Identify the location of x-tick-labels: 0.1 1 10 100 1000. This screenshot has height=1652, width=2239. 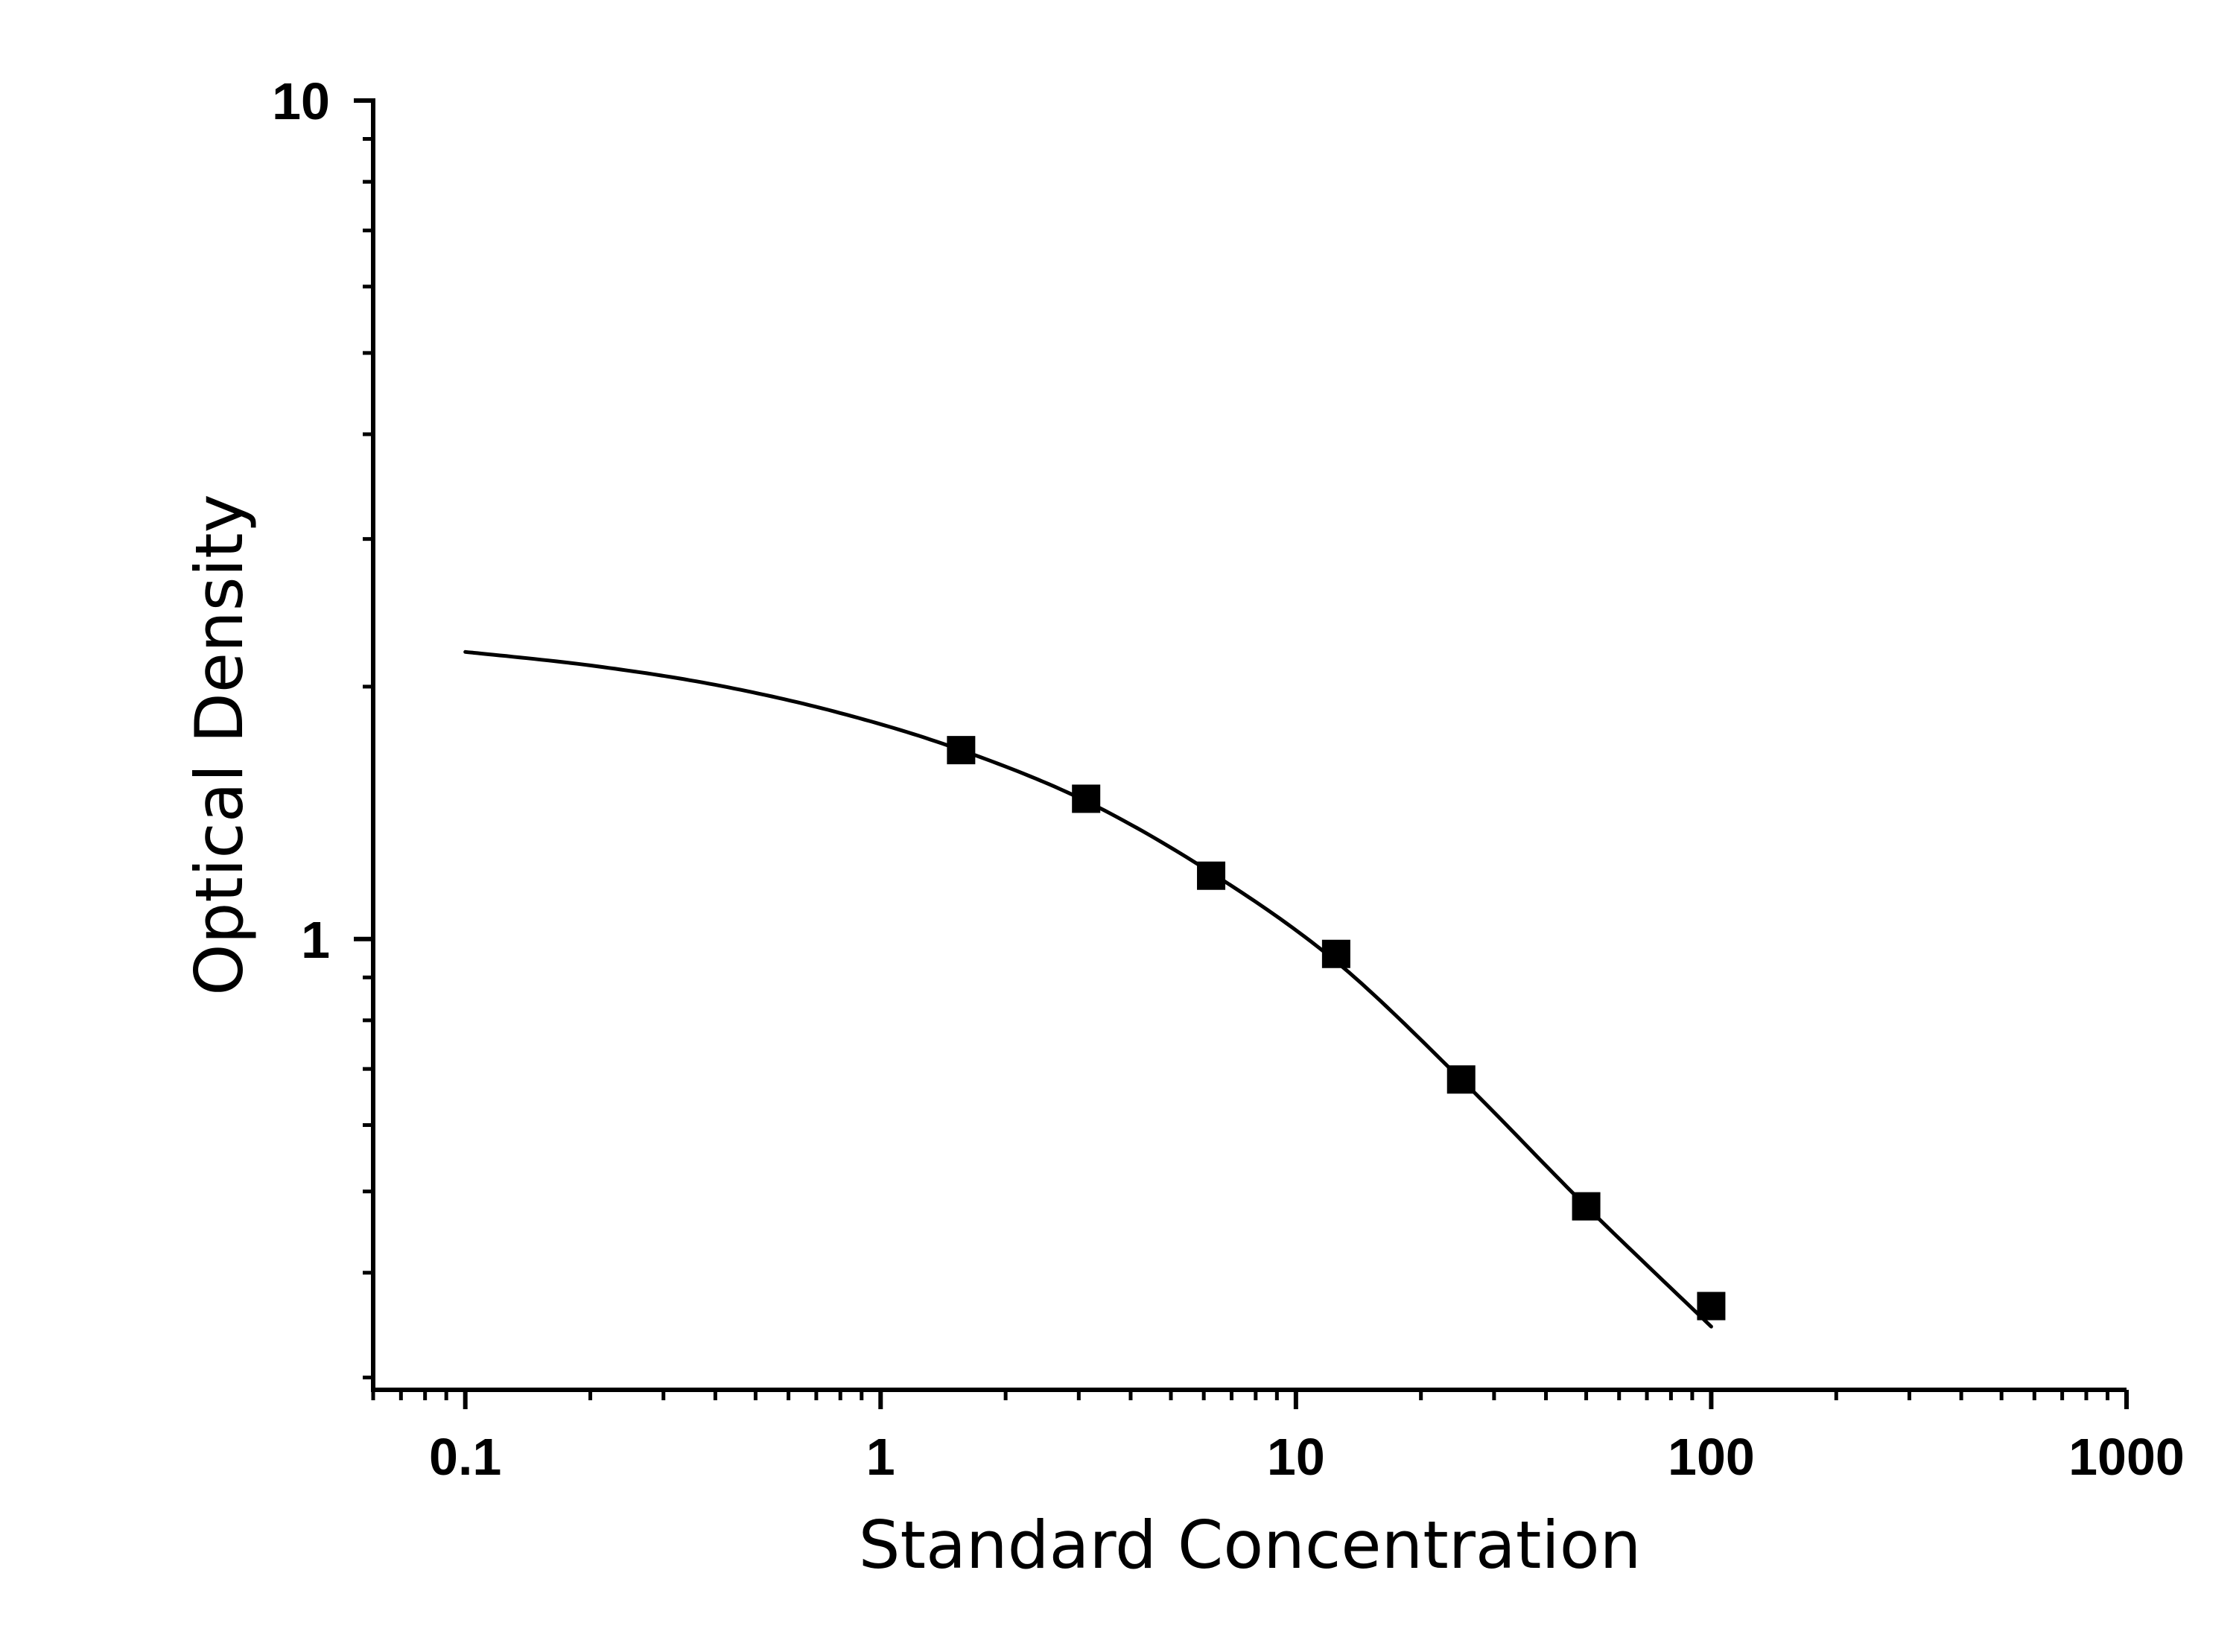
(1307, 1457).